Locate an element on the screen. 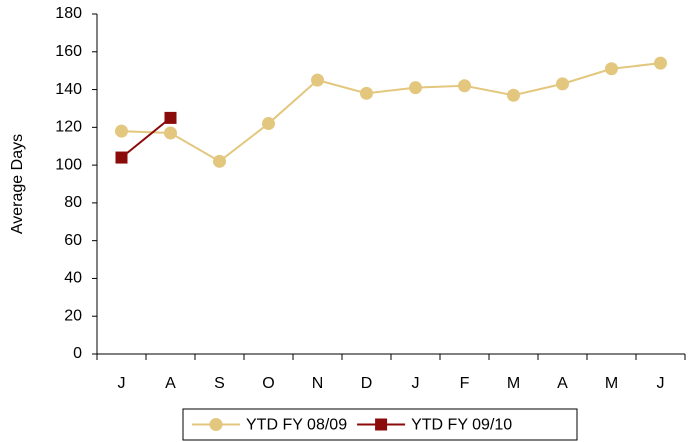 This screenshot has height=442, width=693. x-tick-label: D is located at coordinates (367, 383).